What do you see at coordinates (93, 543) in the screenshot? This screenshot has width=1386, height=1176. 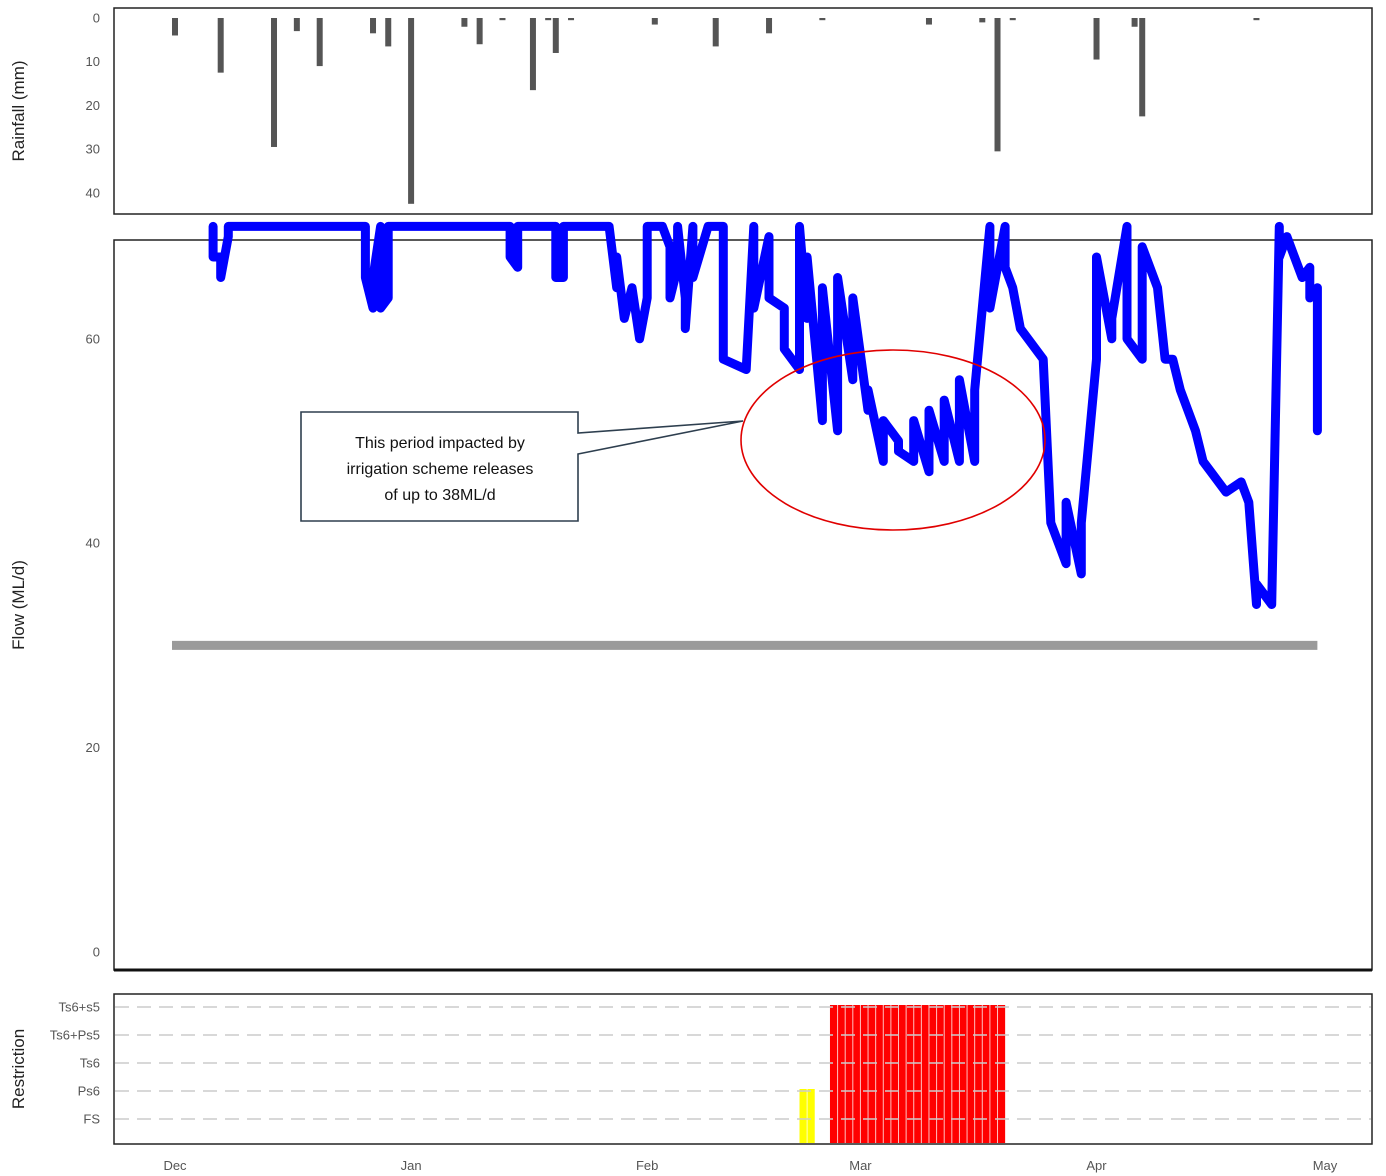 I see `flow-y-tick-label: 40` at bounding box center [93, 543].